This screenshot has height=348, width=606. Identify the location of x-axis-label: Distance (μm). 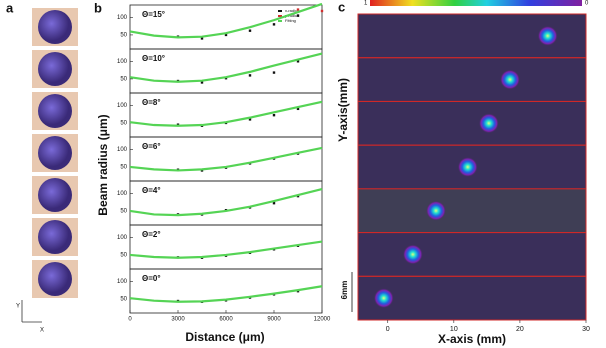
(224, 337).